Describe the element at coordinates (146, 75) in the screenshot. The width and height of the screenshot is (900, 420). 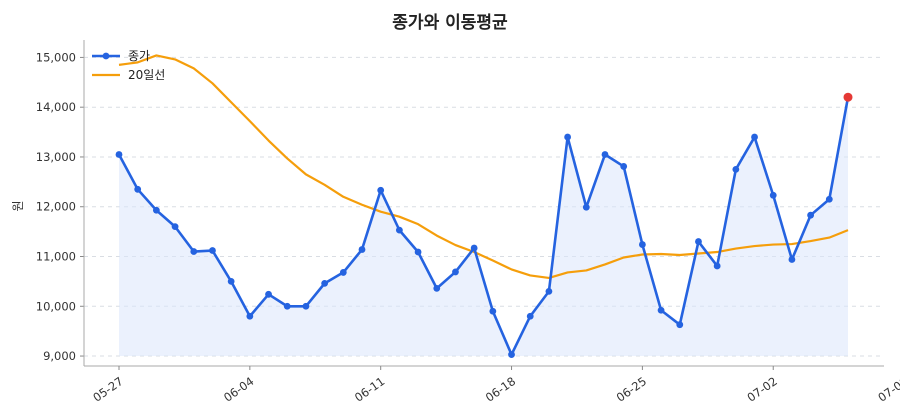
I see `legend-label-ma20: 20일선` at that location.